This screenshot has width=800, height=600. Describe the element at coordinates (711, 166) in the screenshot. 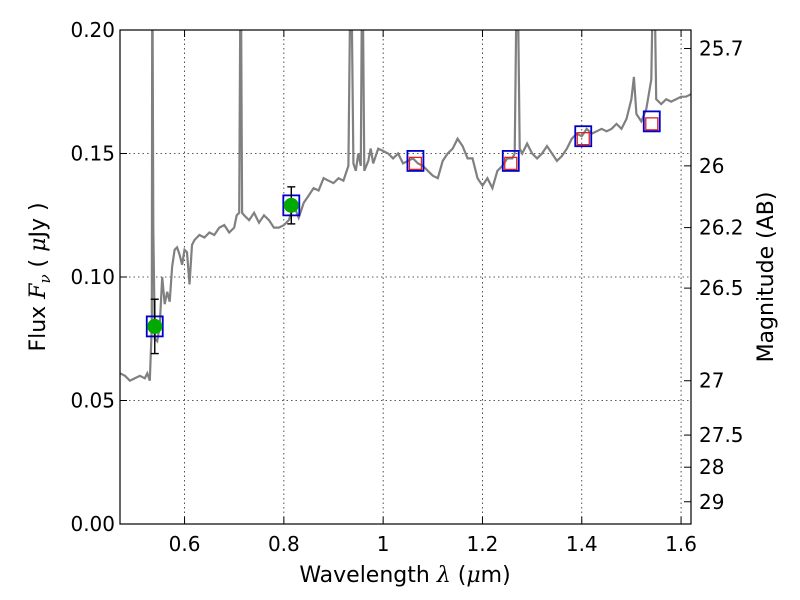

I see `mag-tick-label: 26` at that location.